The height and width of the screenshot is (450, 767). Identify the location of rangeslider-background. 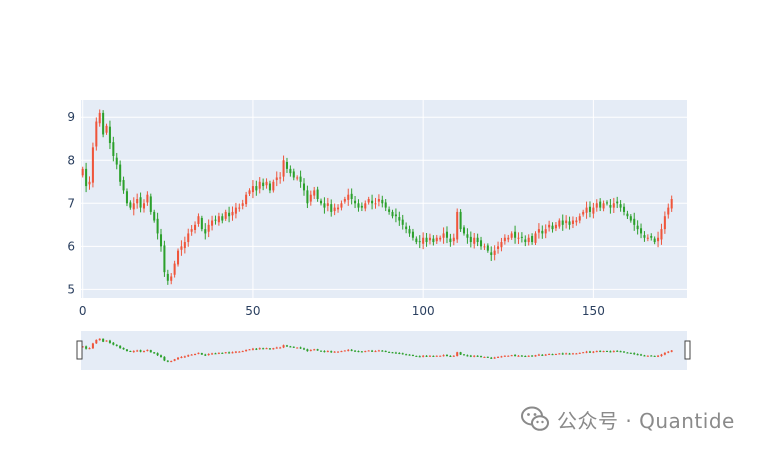
(384, 350).